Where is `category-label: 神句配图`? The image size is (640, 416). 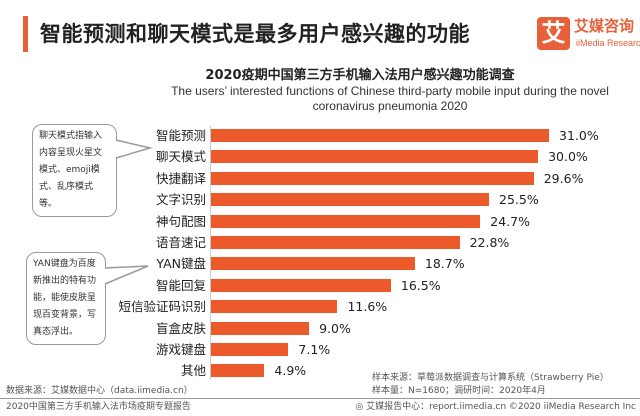
category-label: 神句配图 is located at coordinates (180, 221).